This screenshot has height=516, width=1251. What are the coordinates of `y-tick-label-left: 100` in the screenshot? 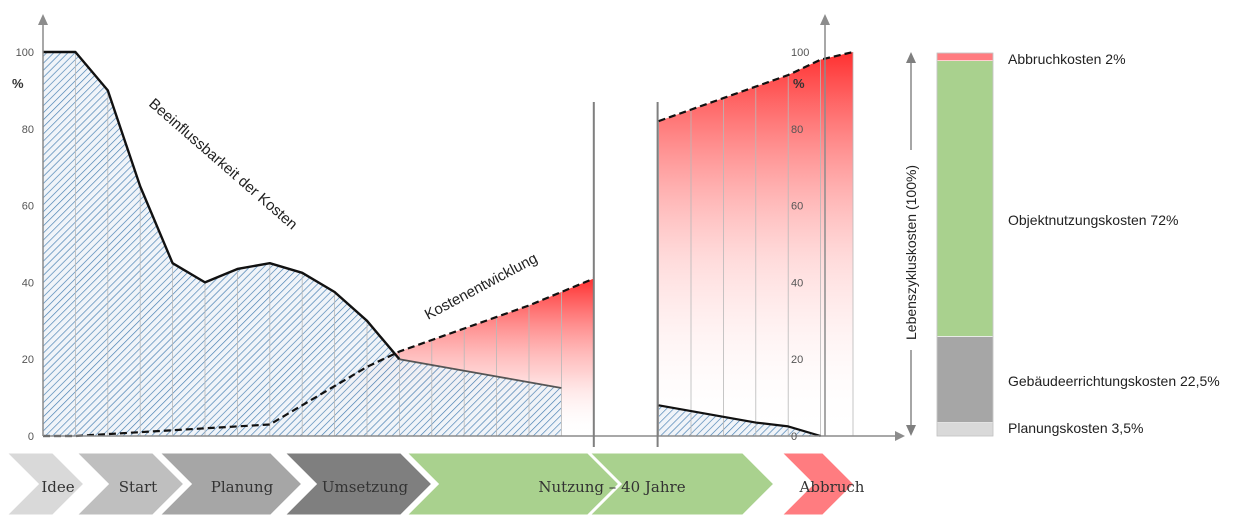 It's located at (25, 53).